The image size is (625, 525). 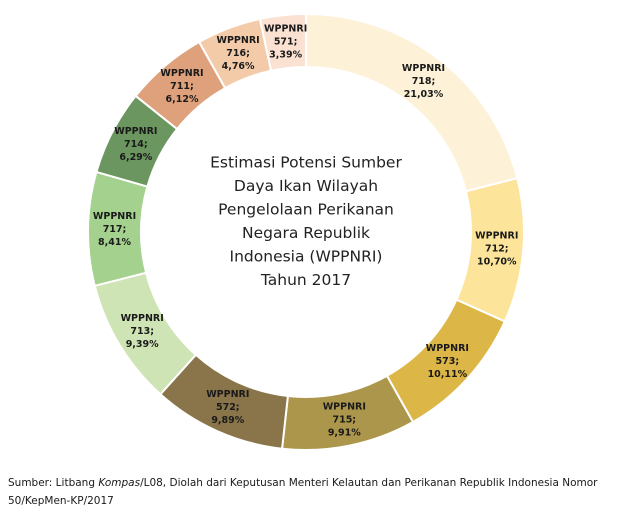 I want to click on source-publication: Kompas, so click(x=119, y=483).